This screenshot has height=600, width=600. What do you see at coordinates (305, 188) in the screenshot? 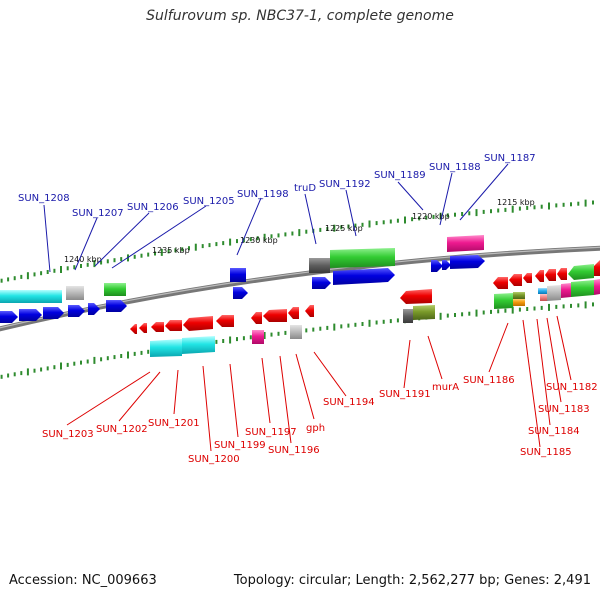
I see `gene-label: truD` at bounding box center [305, 188].